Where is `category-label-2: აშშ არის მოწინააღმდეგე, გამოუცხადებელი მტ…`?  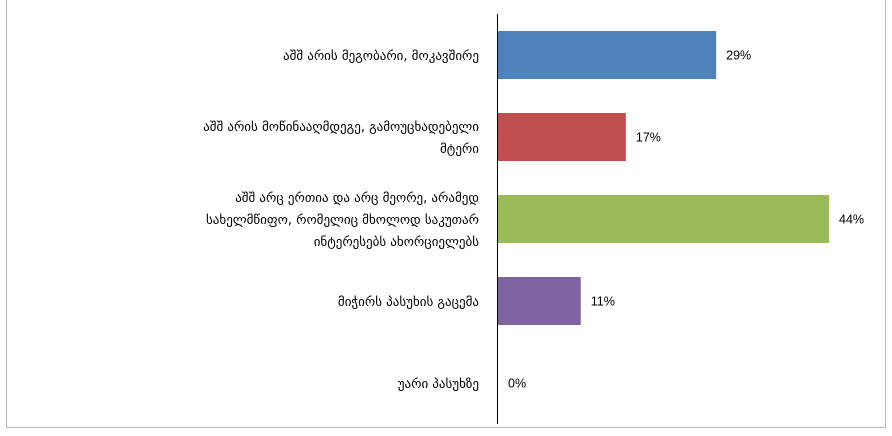
category-label-2: აშშ არის მოწინააღმდეგე, გამოუცხადებელი მტ… is located at coordinates (341, 138).